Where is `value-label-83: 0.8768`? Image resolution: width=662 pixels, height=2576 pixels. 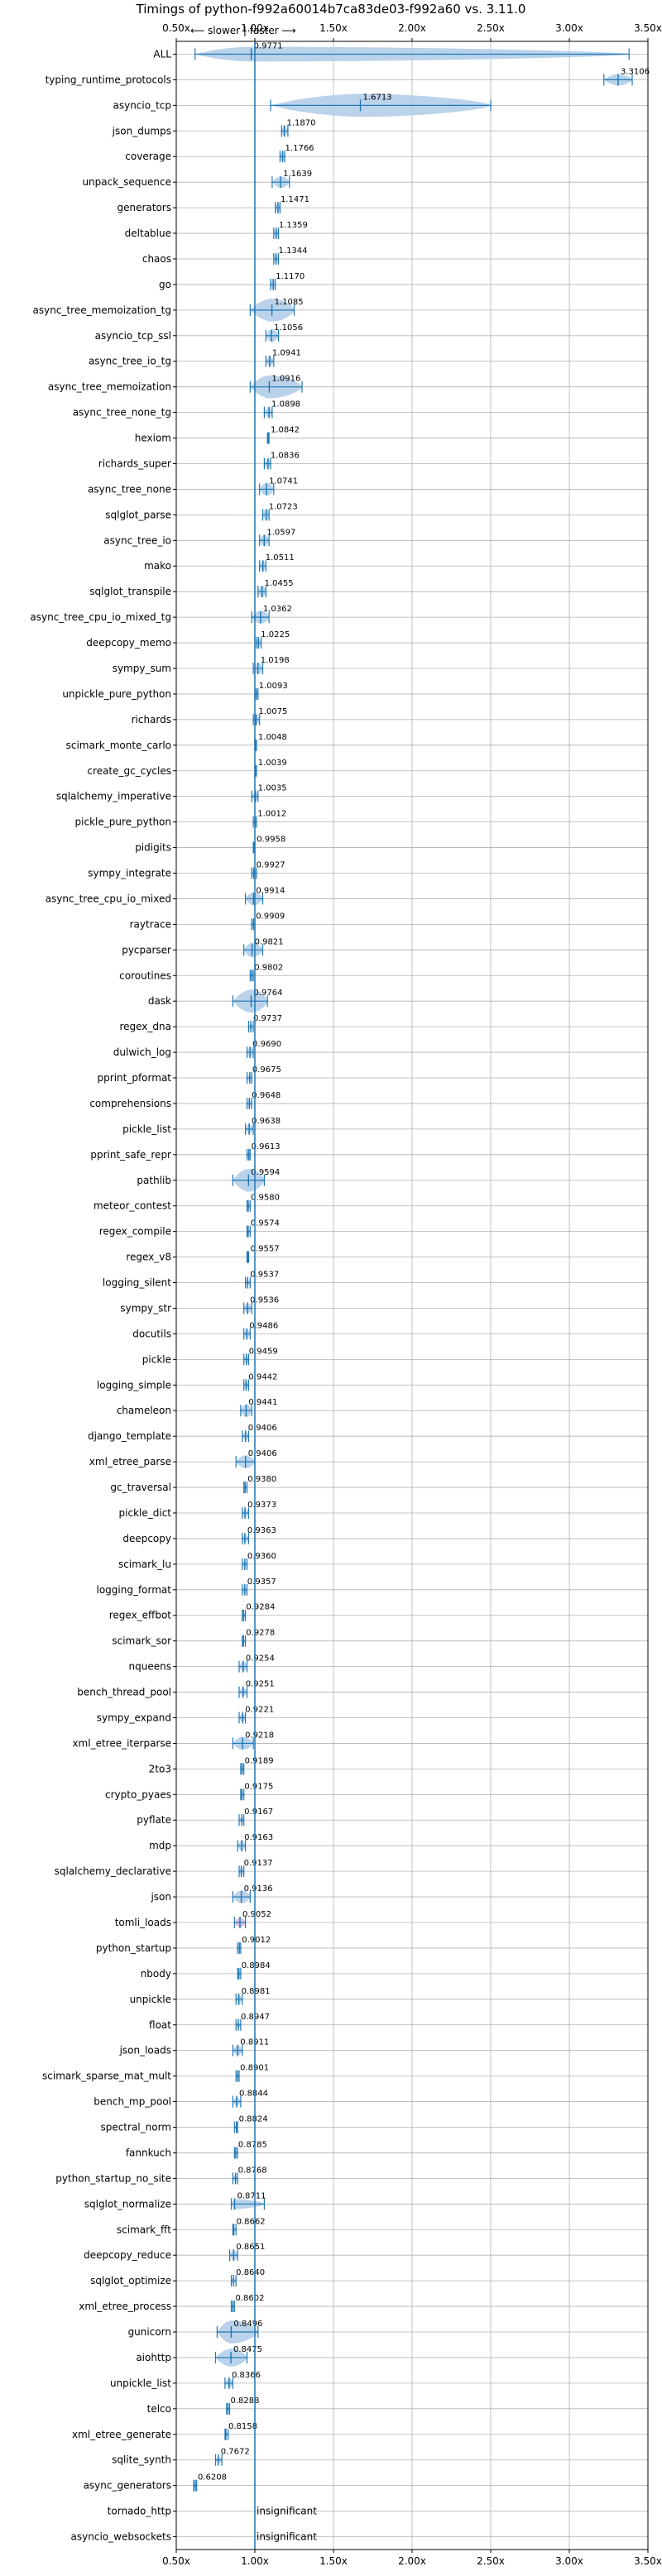 value-label-83: 0.8768 is located at coordinates (252, 2171).